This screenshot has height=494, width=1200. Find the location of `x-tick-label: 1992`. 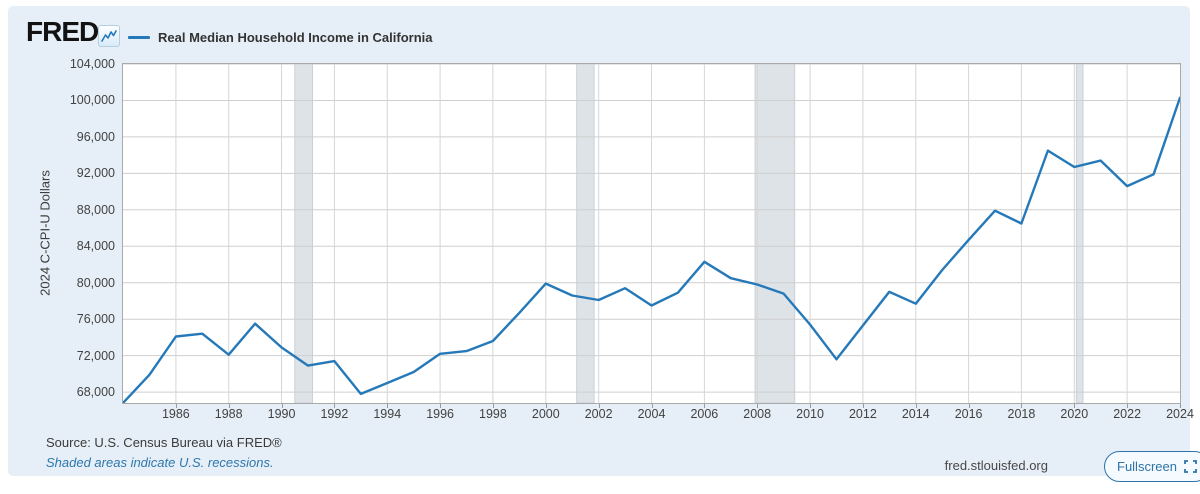

x-tick-label: 1992 is located at coordinates (334, 414).